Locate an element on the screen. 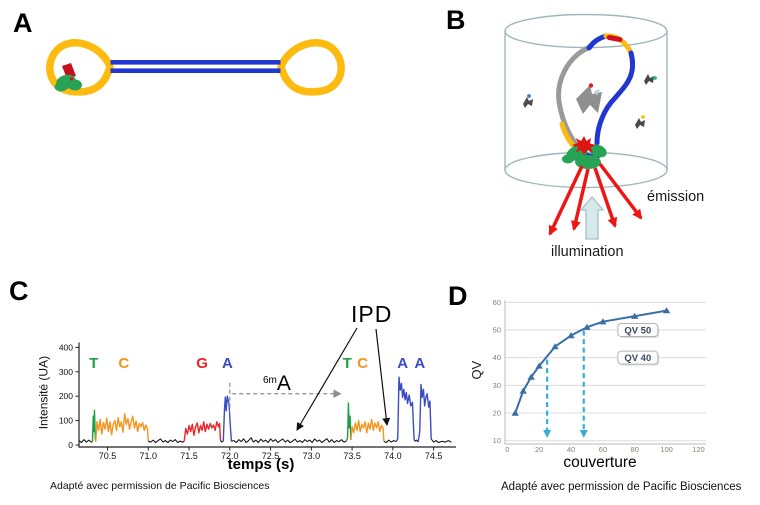  svg-text: 80 is located at coordinates (635, 449).